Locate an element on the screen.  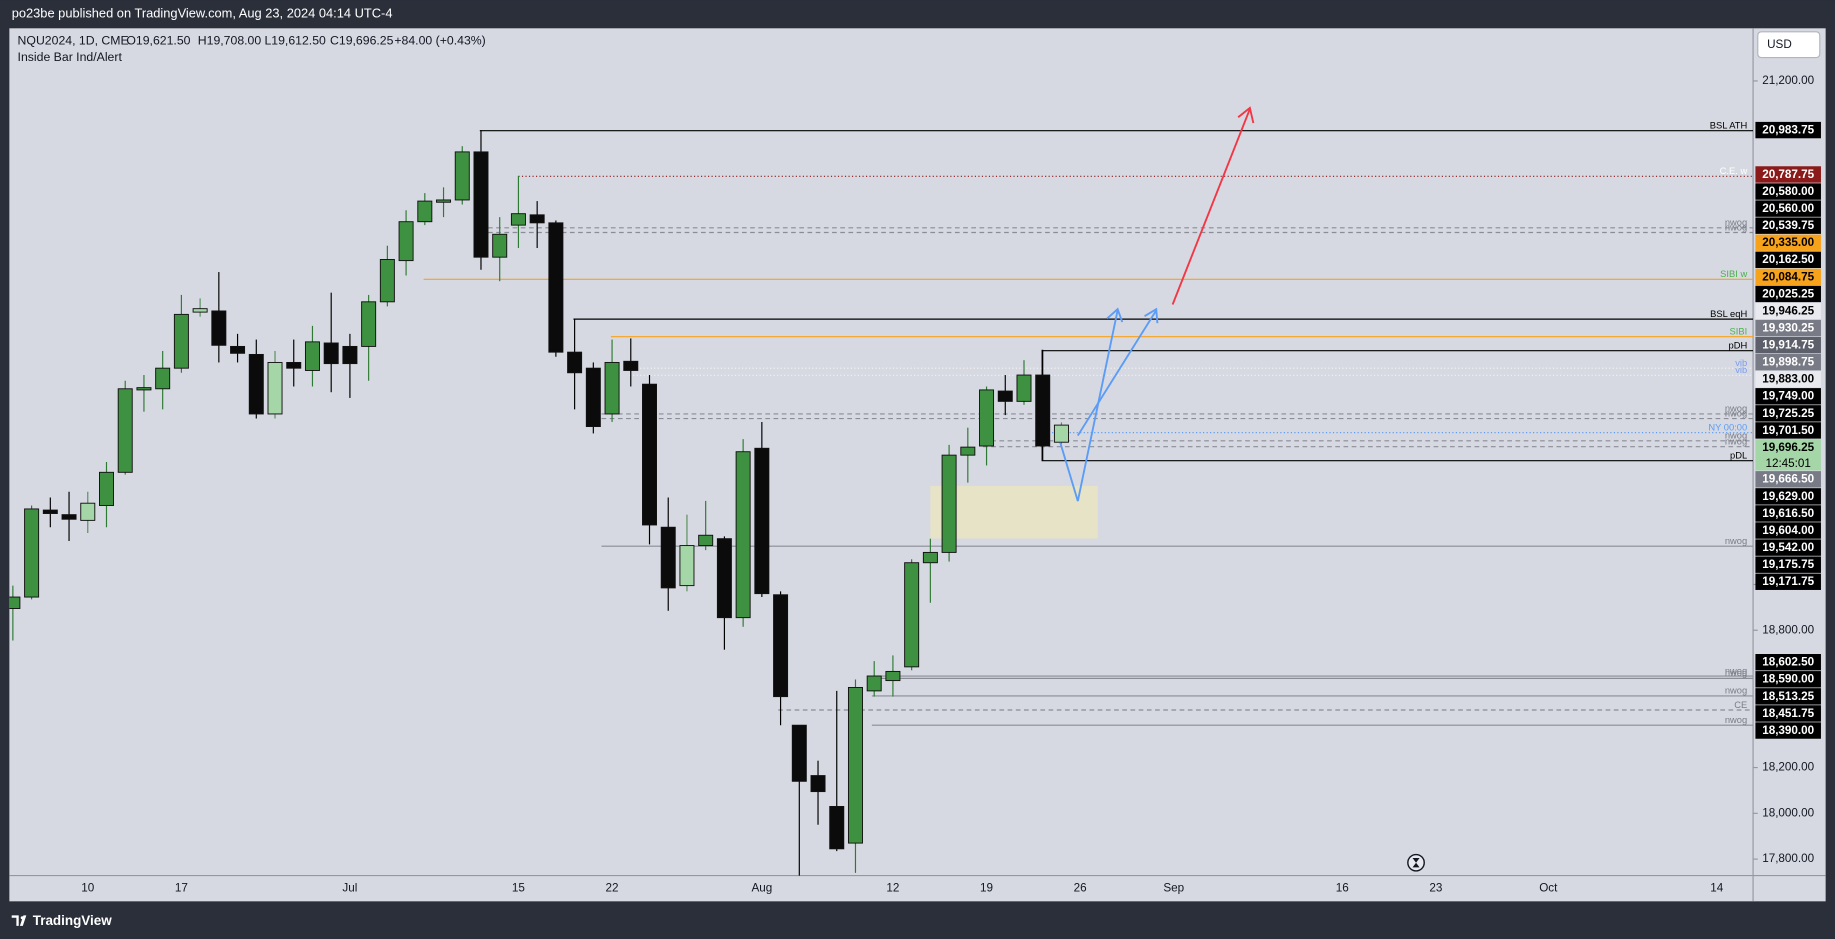
y-tick-label: 21,200.00 is located at coordinates (1788, 80).